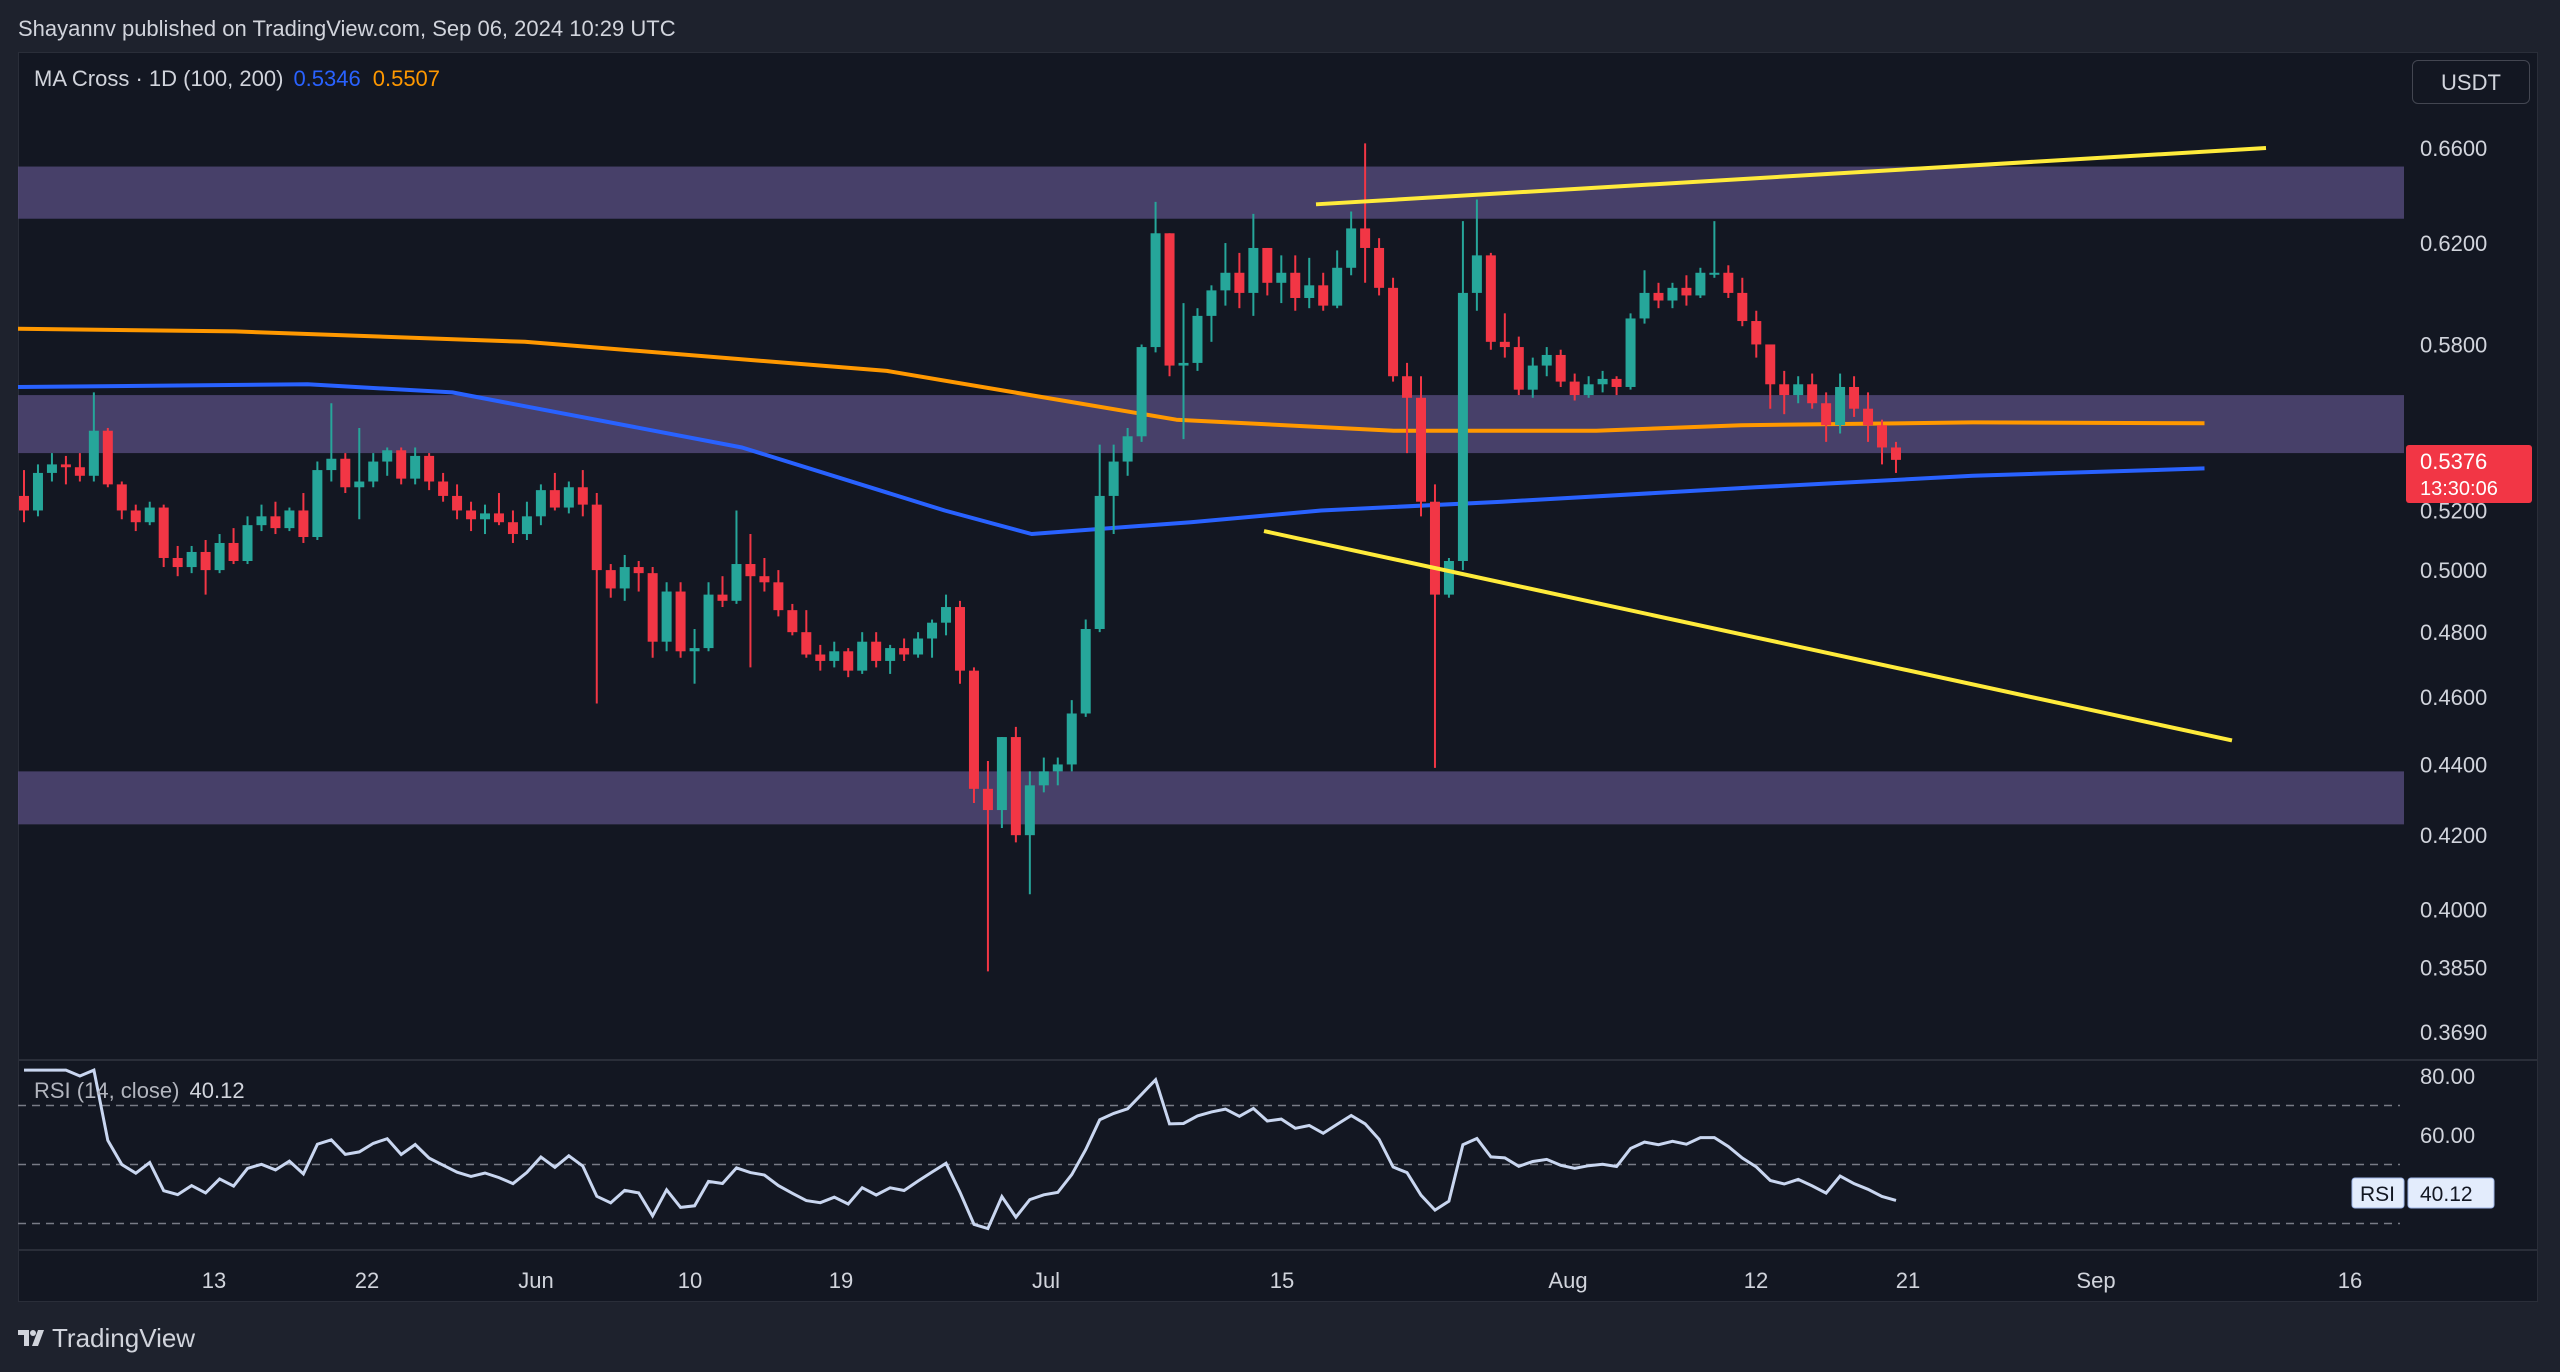 Image resolution: width=2560 pixels, height=1372 pixels. I want to click on tradingview-logo-icon, so click(31, 1338).